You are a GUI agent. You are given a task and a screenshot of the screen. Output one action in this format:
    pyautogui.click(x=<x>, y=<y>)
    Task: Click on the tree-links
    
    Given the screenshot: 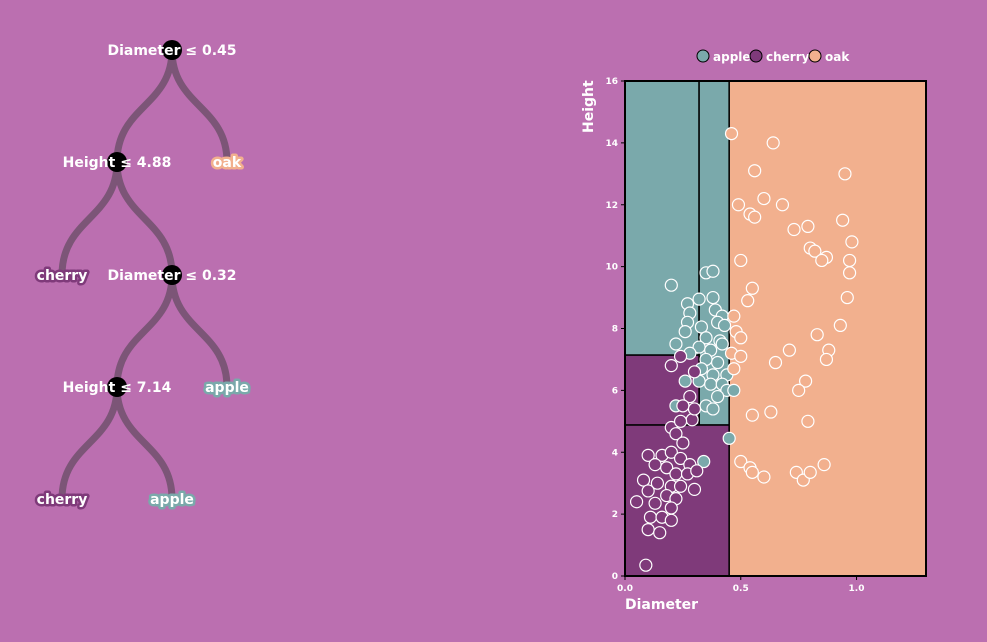 What is the action you would take?
    pyautogui.click(x=144, y=274)
    